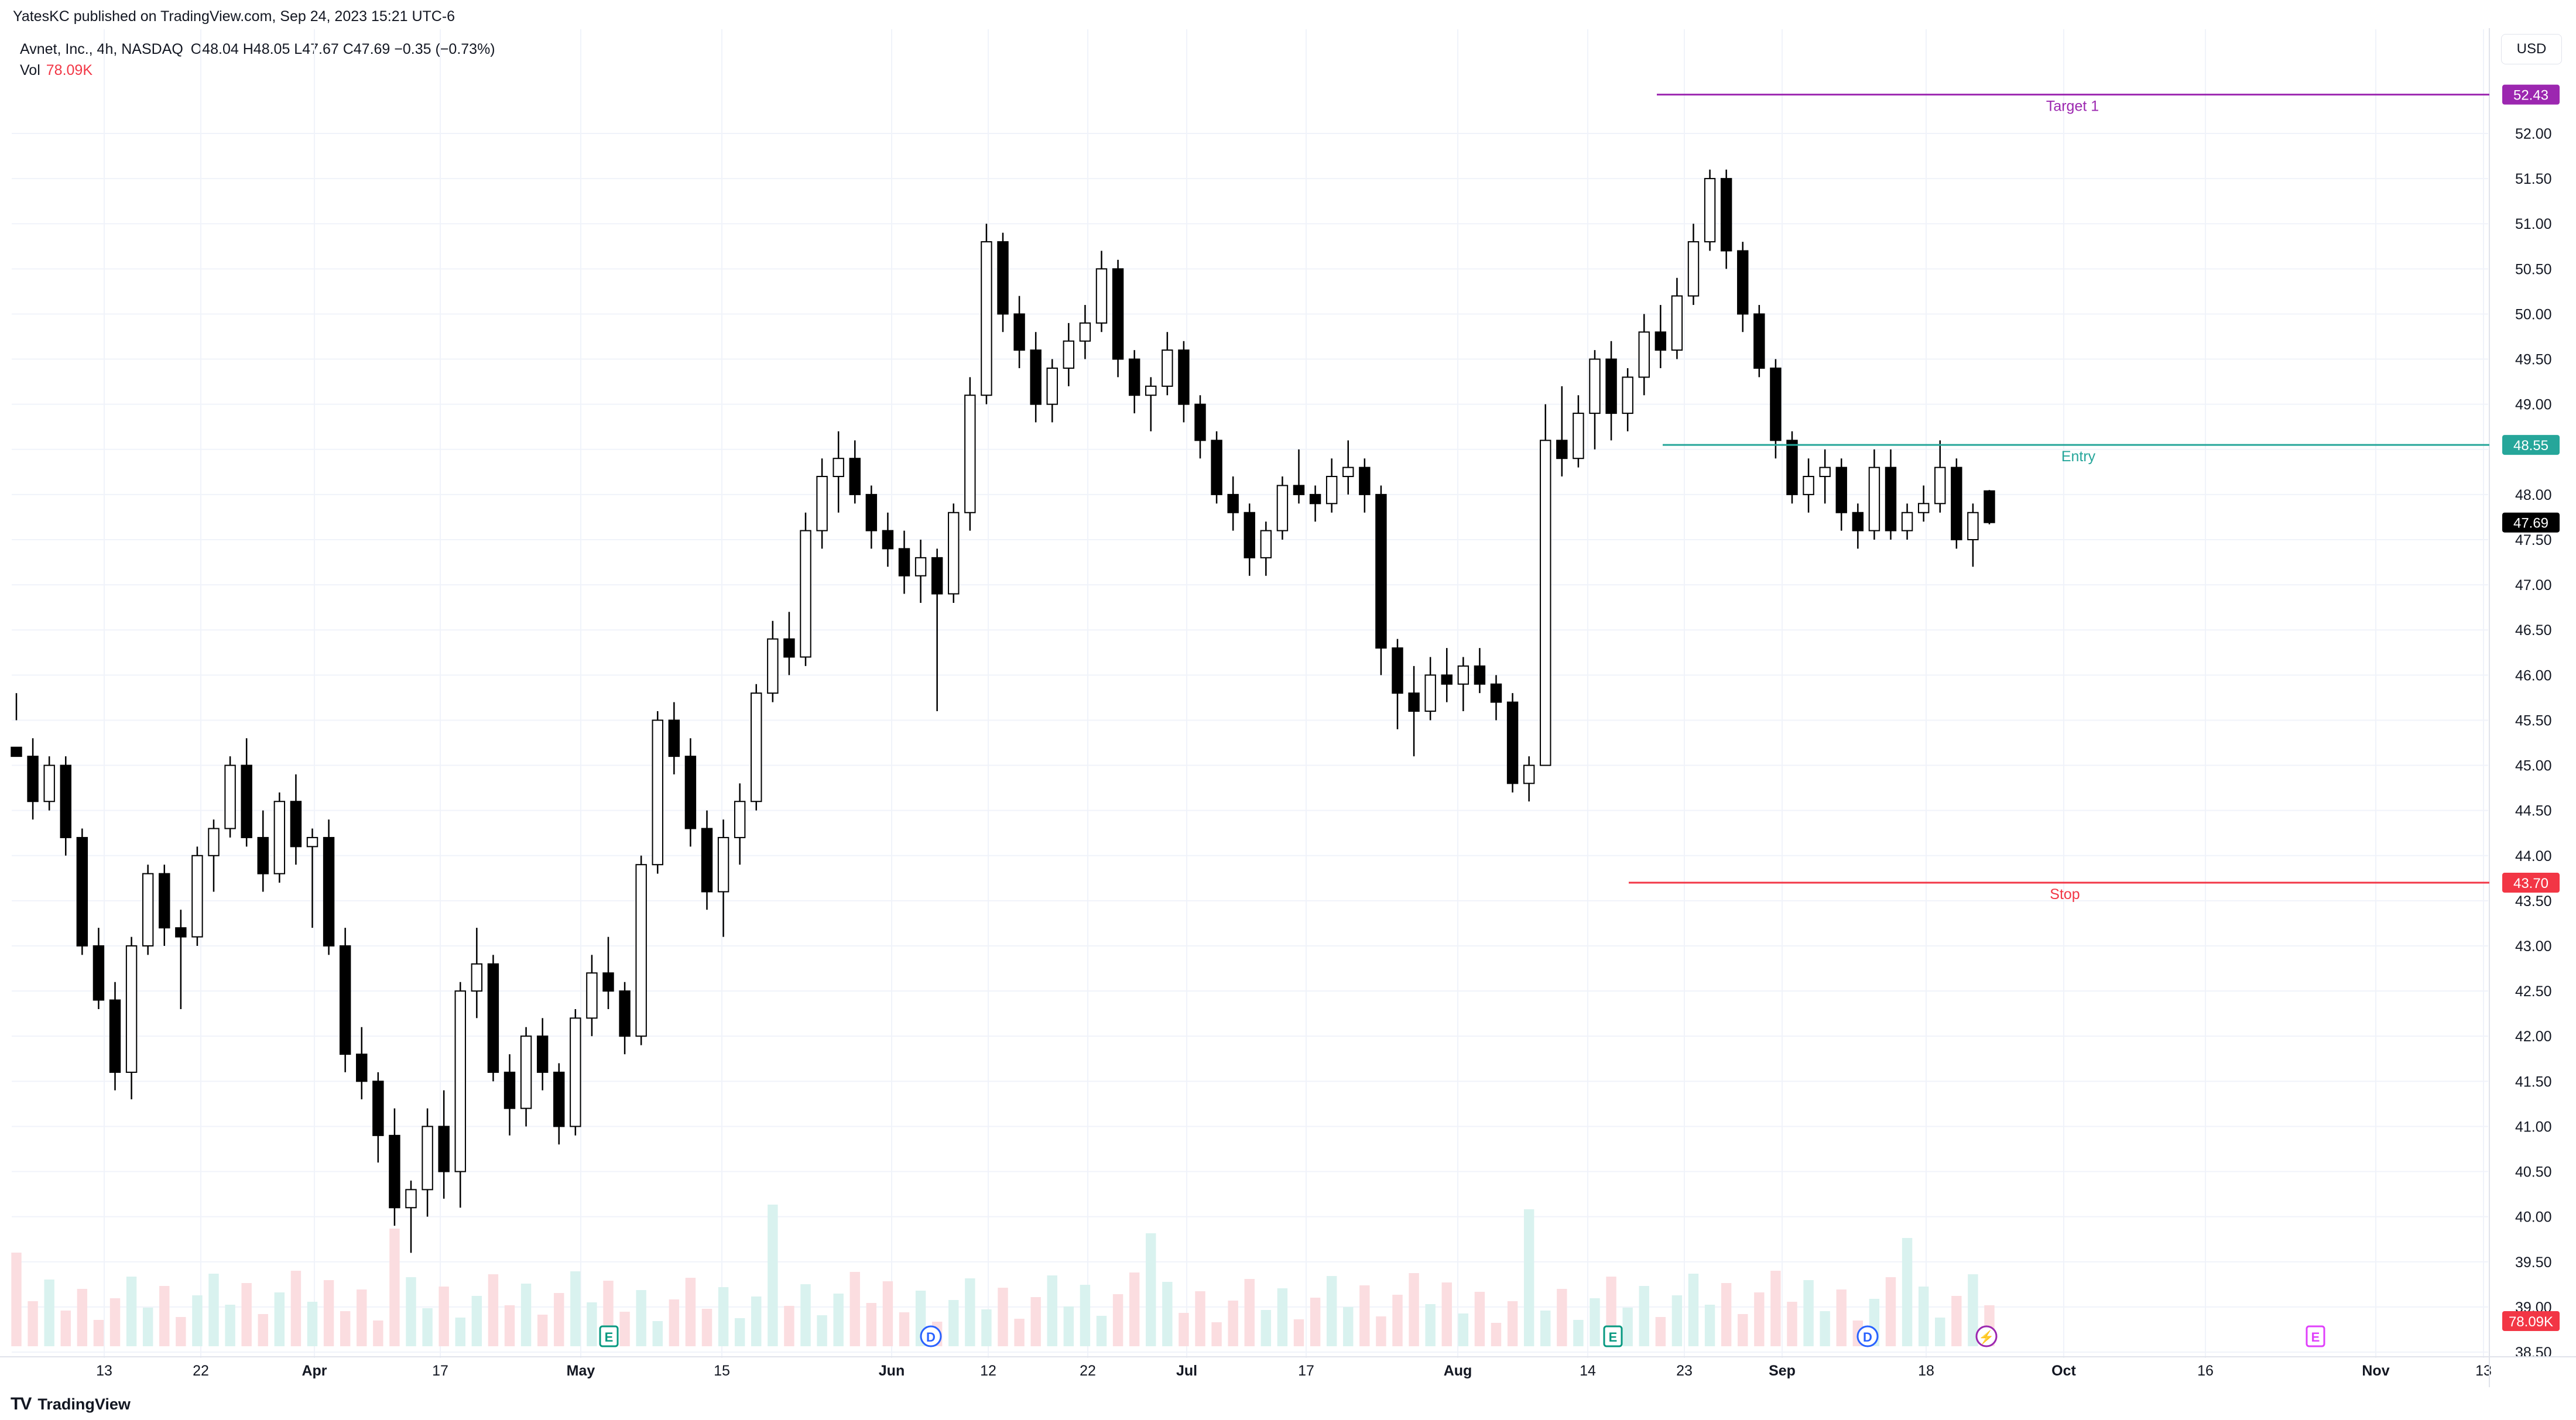 The height and width of the screenshot is (1420, 2576). I want to click on tradingview-logo: TV TradingView, so click(71, 1404).